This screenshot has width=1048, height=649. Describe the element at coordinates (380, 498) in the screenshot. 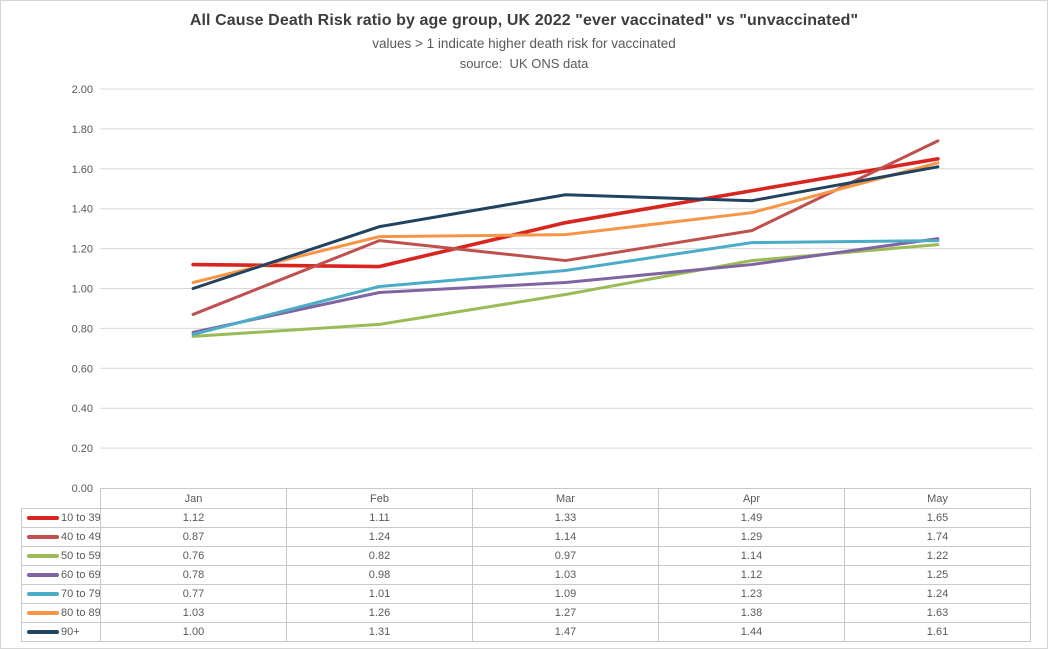

I see `data-table-header-cell: Feb` at that location.